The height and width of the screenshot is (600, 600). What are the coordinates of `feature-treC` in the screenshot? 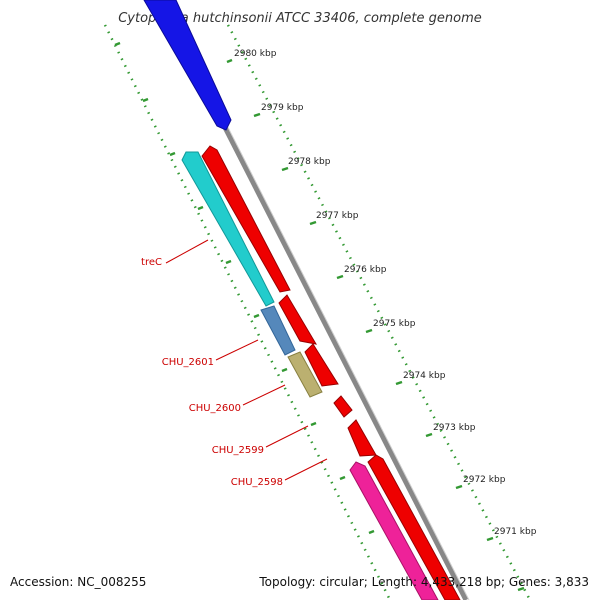 It's located at (228, 229).